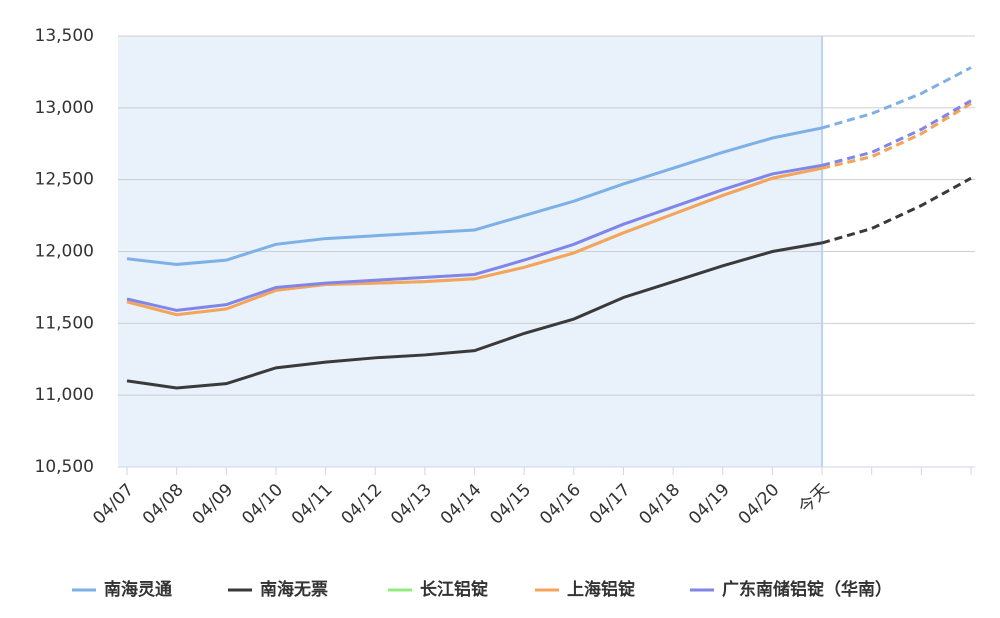  Describe the element at coordinates (411, 504) in the screenshot. I see `x-tick-label: 04/13` at that location.